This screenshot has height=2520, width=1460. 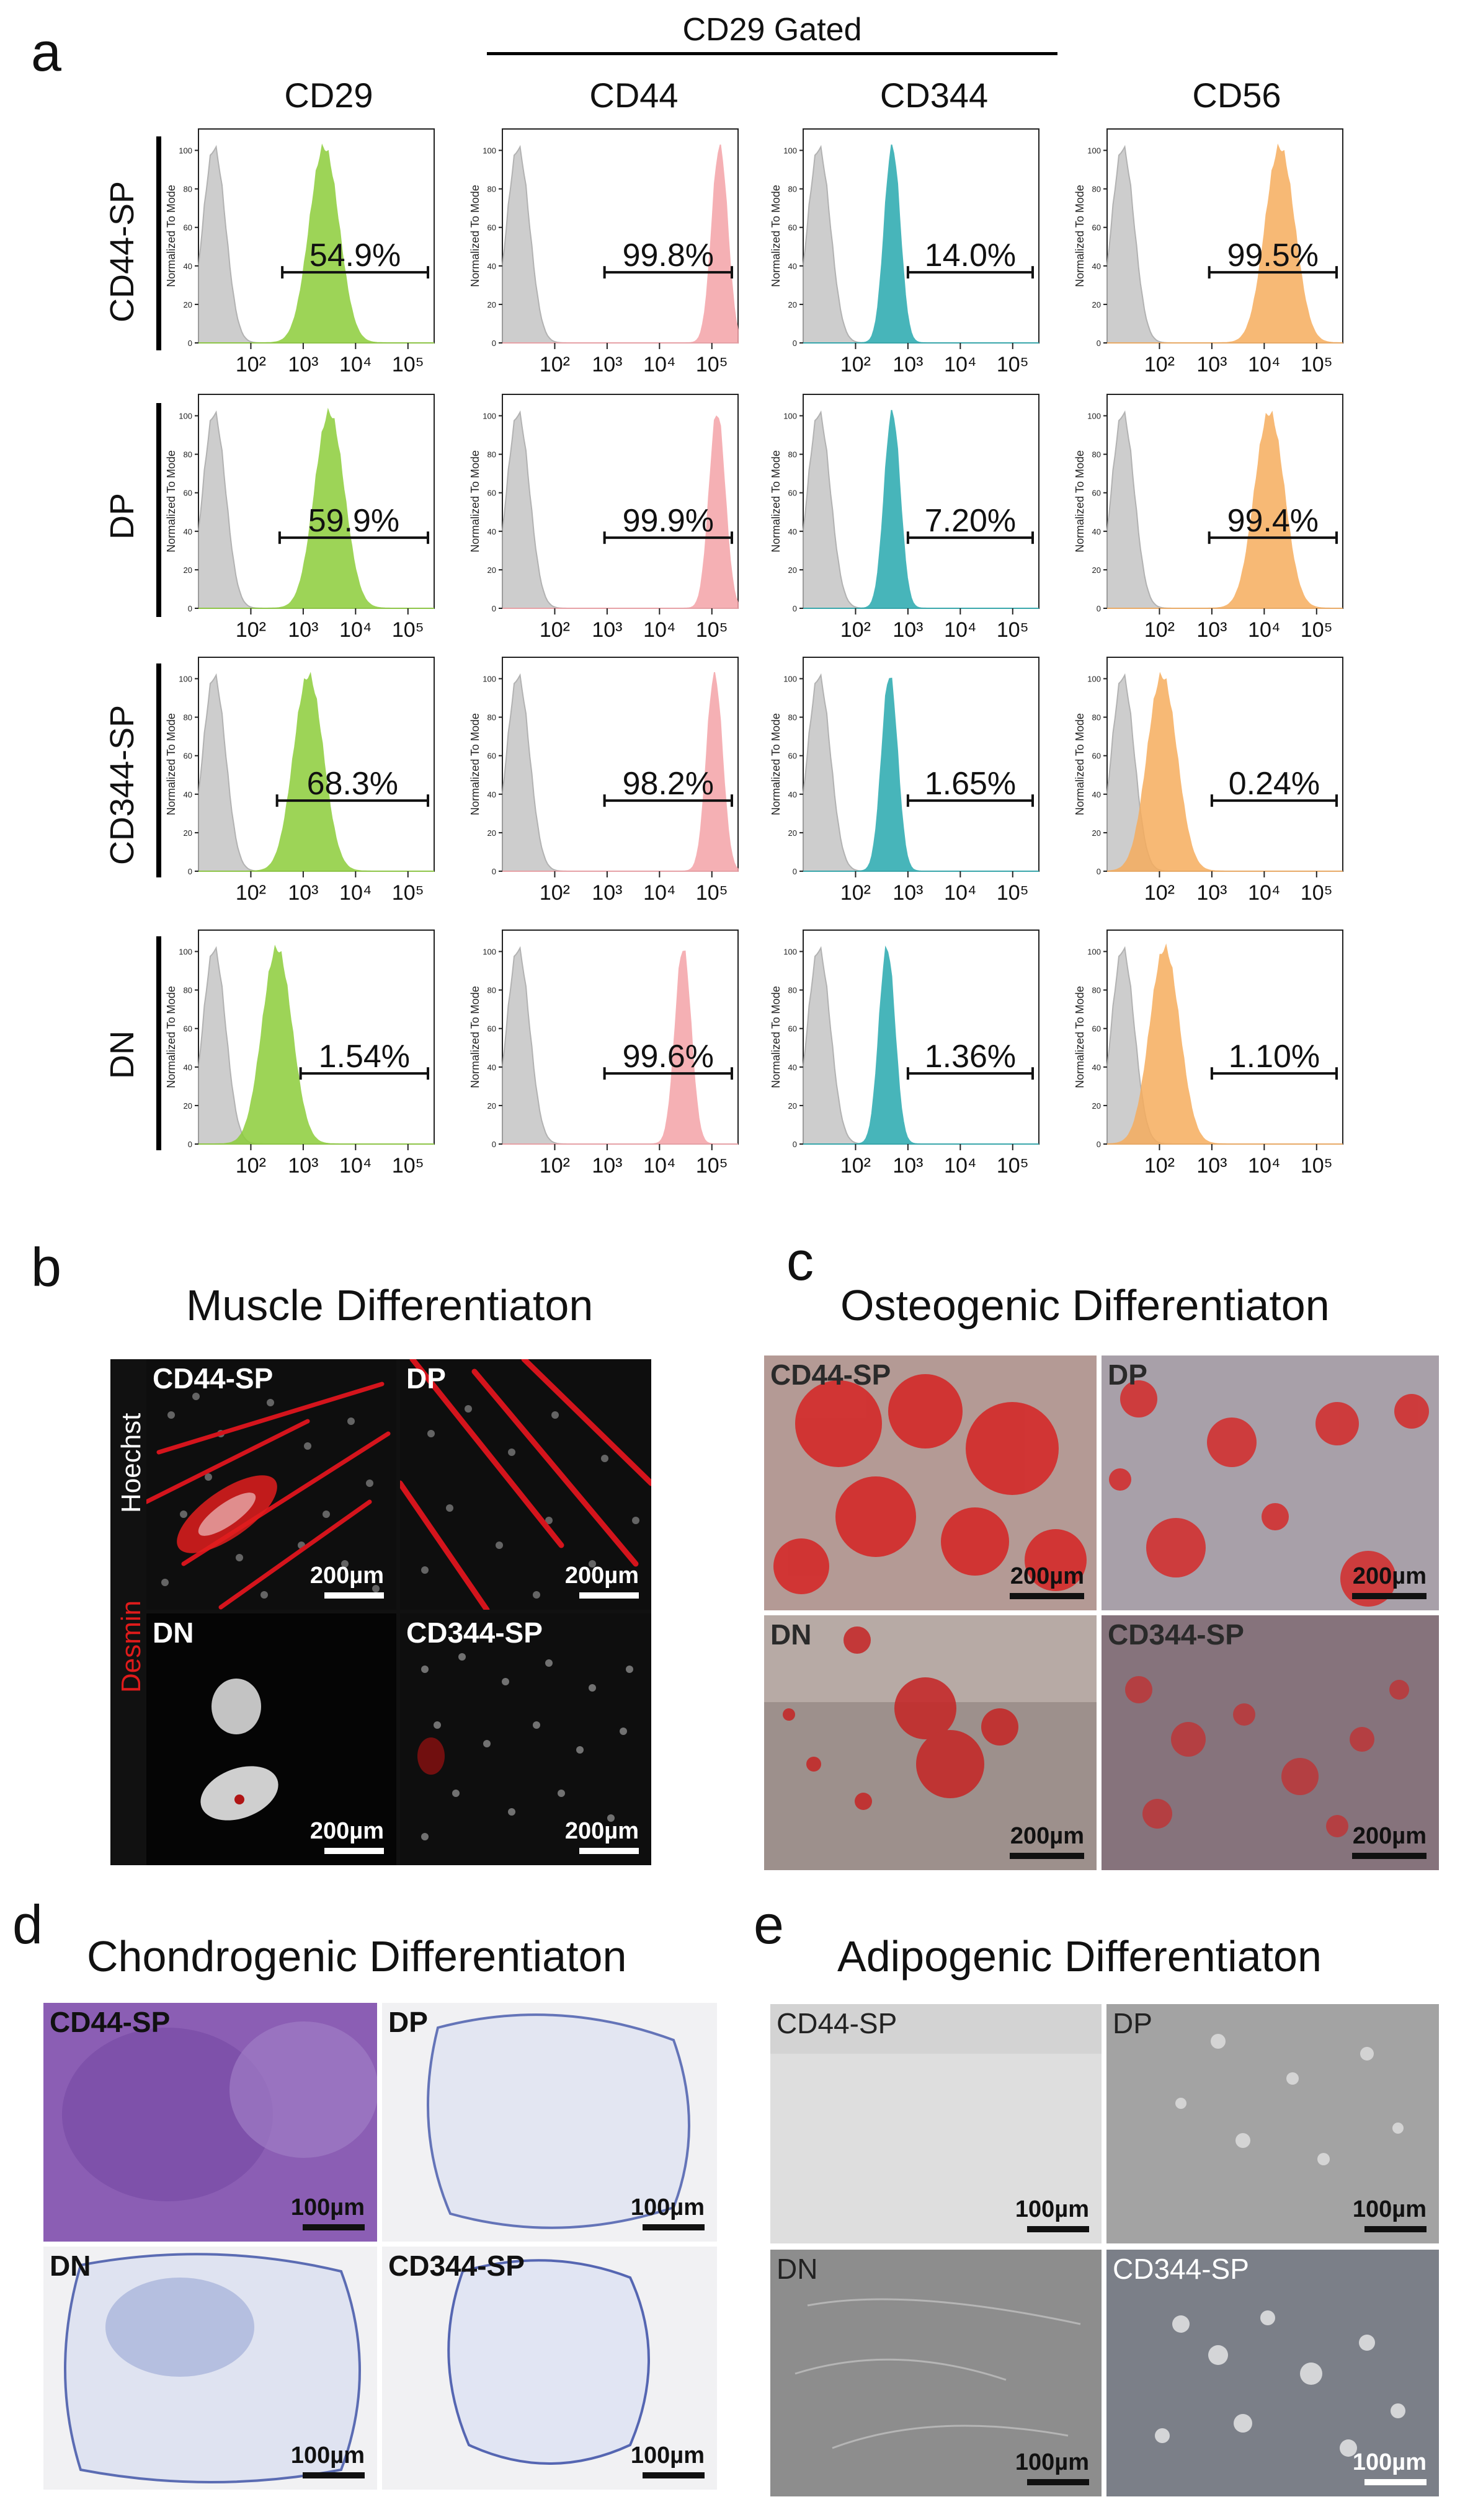 What do you see at coordinates (970, 521) in the screenshot?
I see `gate-percent-r1-cd344: 7.20%` at bounding box center [970, 521].